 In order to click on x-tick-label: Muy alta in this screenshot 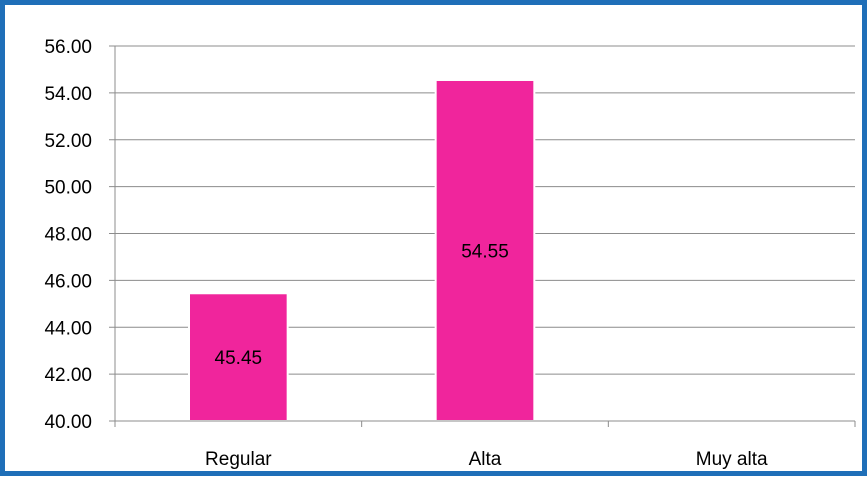, I will do `click(732, 459)`.